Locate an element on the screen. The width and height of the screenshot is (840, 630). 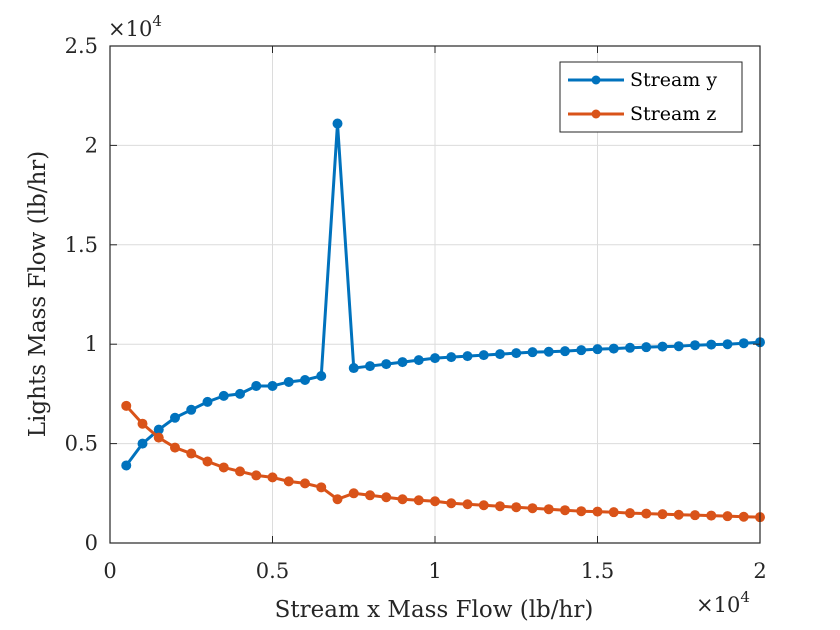
x-tick-label: 0 is located at coordinates (109, 571).